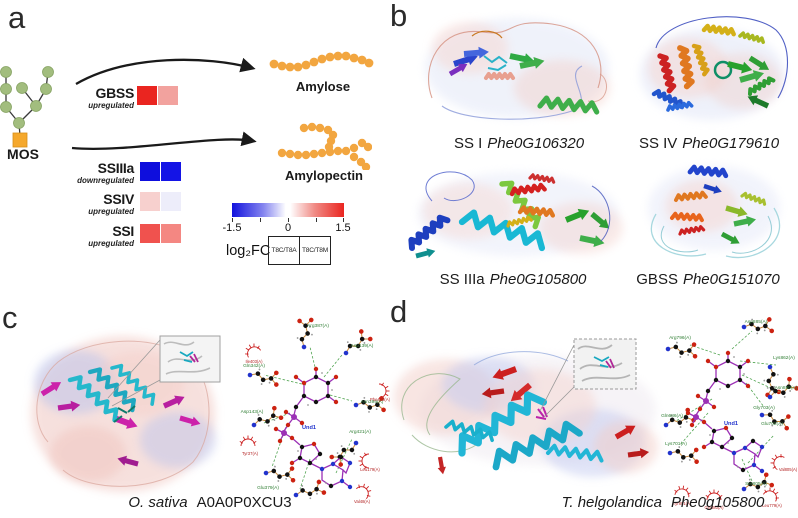 This screenshot has width=798, height=518. I want to click on hydrophobic-residue-label: Gln880(A), so click(714, 507).